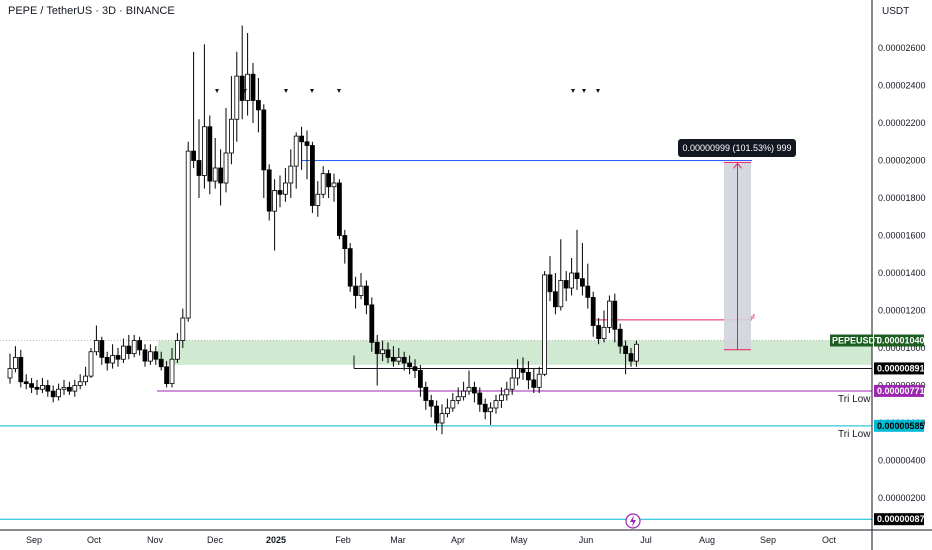 The image size is (932, 550). I want to click on x-tick-label: Sep, so click(768, 540).